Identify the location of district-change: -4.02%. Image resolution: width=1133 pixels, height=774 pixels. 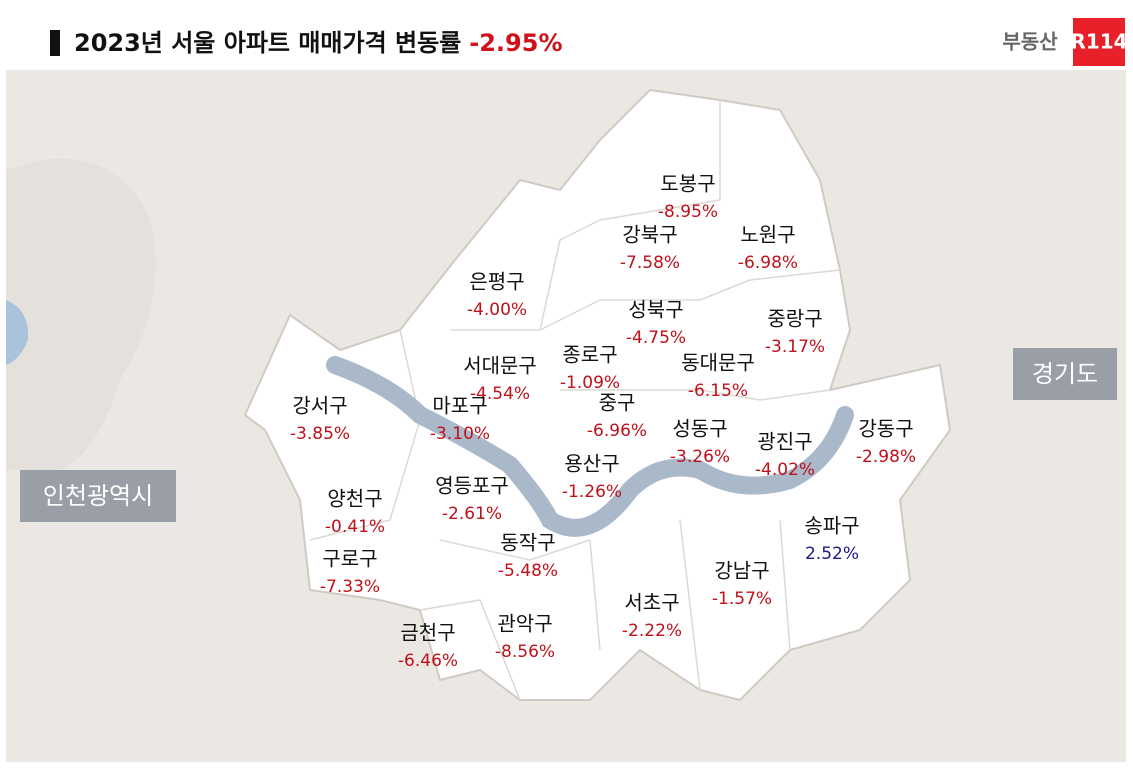
(785, 470).